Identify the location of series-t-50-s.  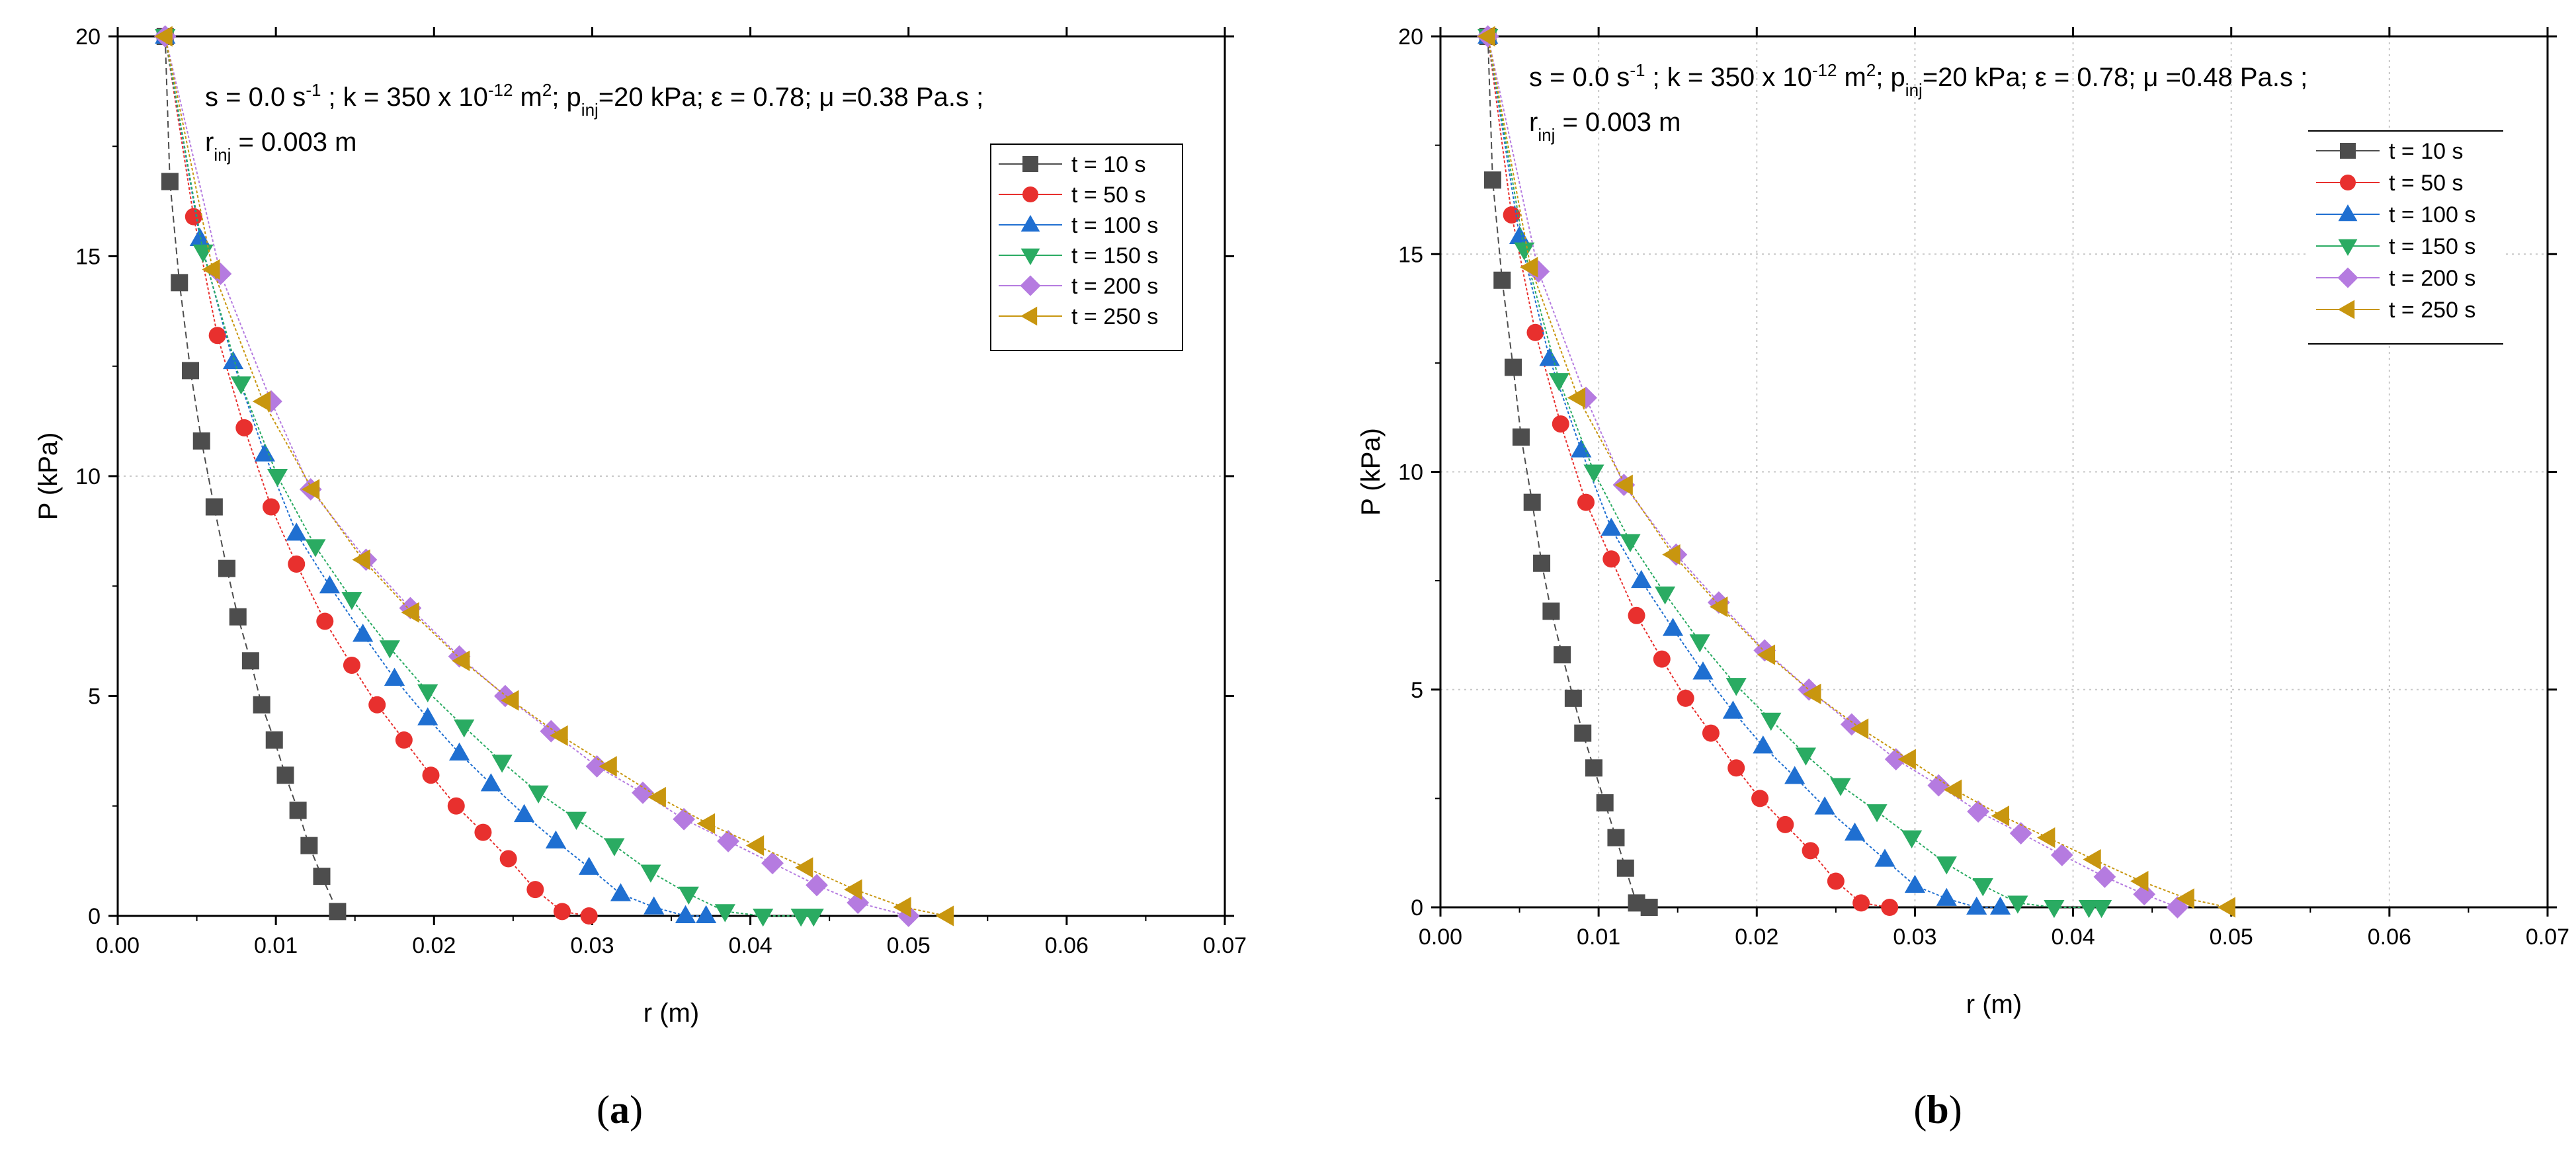
(1689, 472).